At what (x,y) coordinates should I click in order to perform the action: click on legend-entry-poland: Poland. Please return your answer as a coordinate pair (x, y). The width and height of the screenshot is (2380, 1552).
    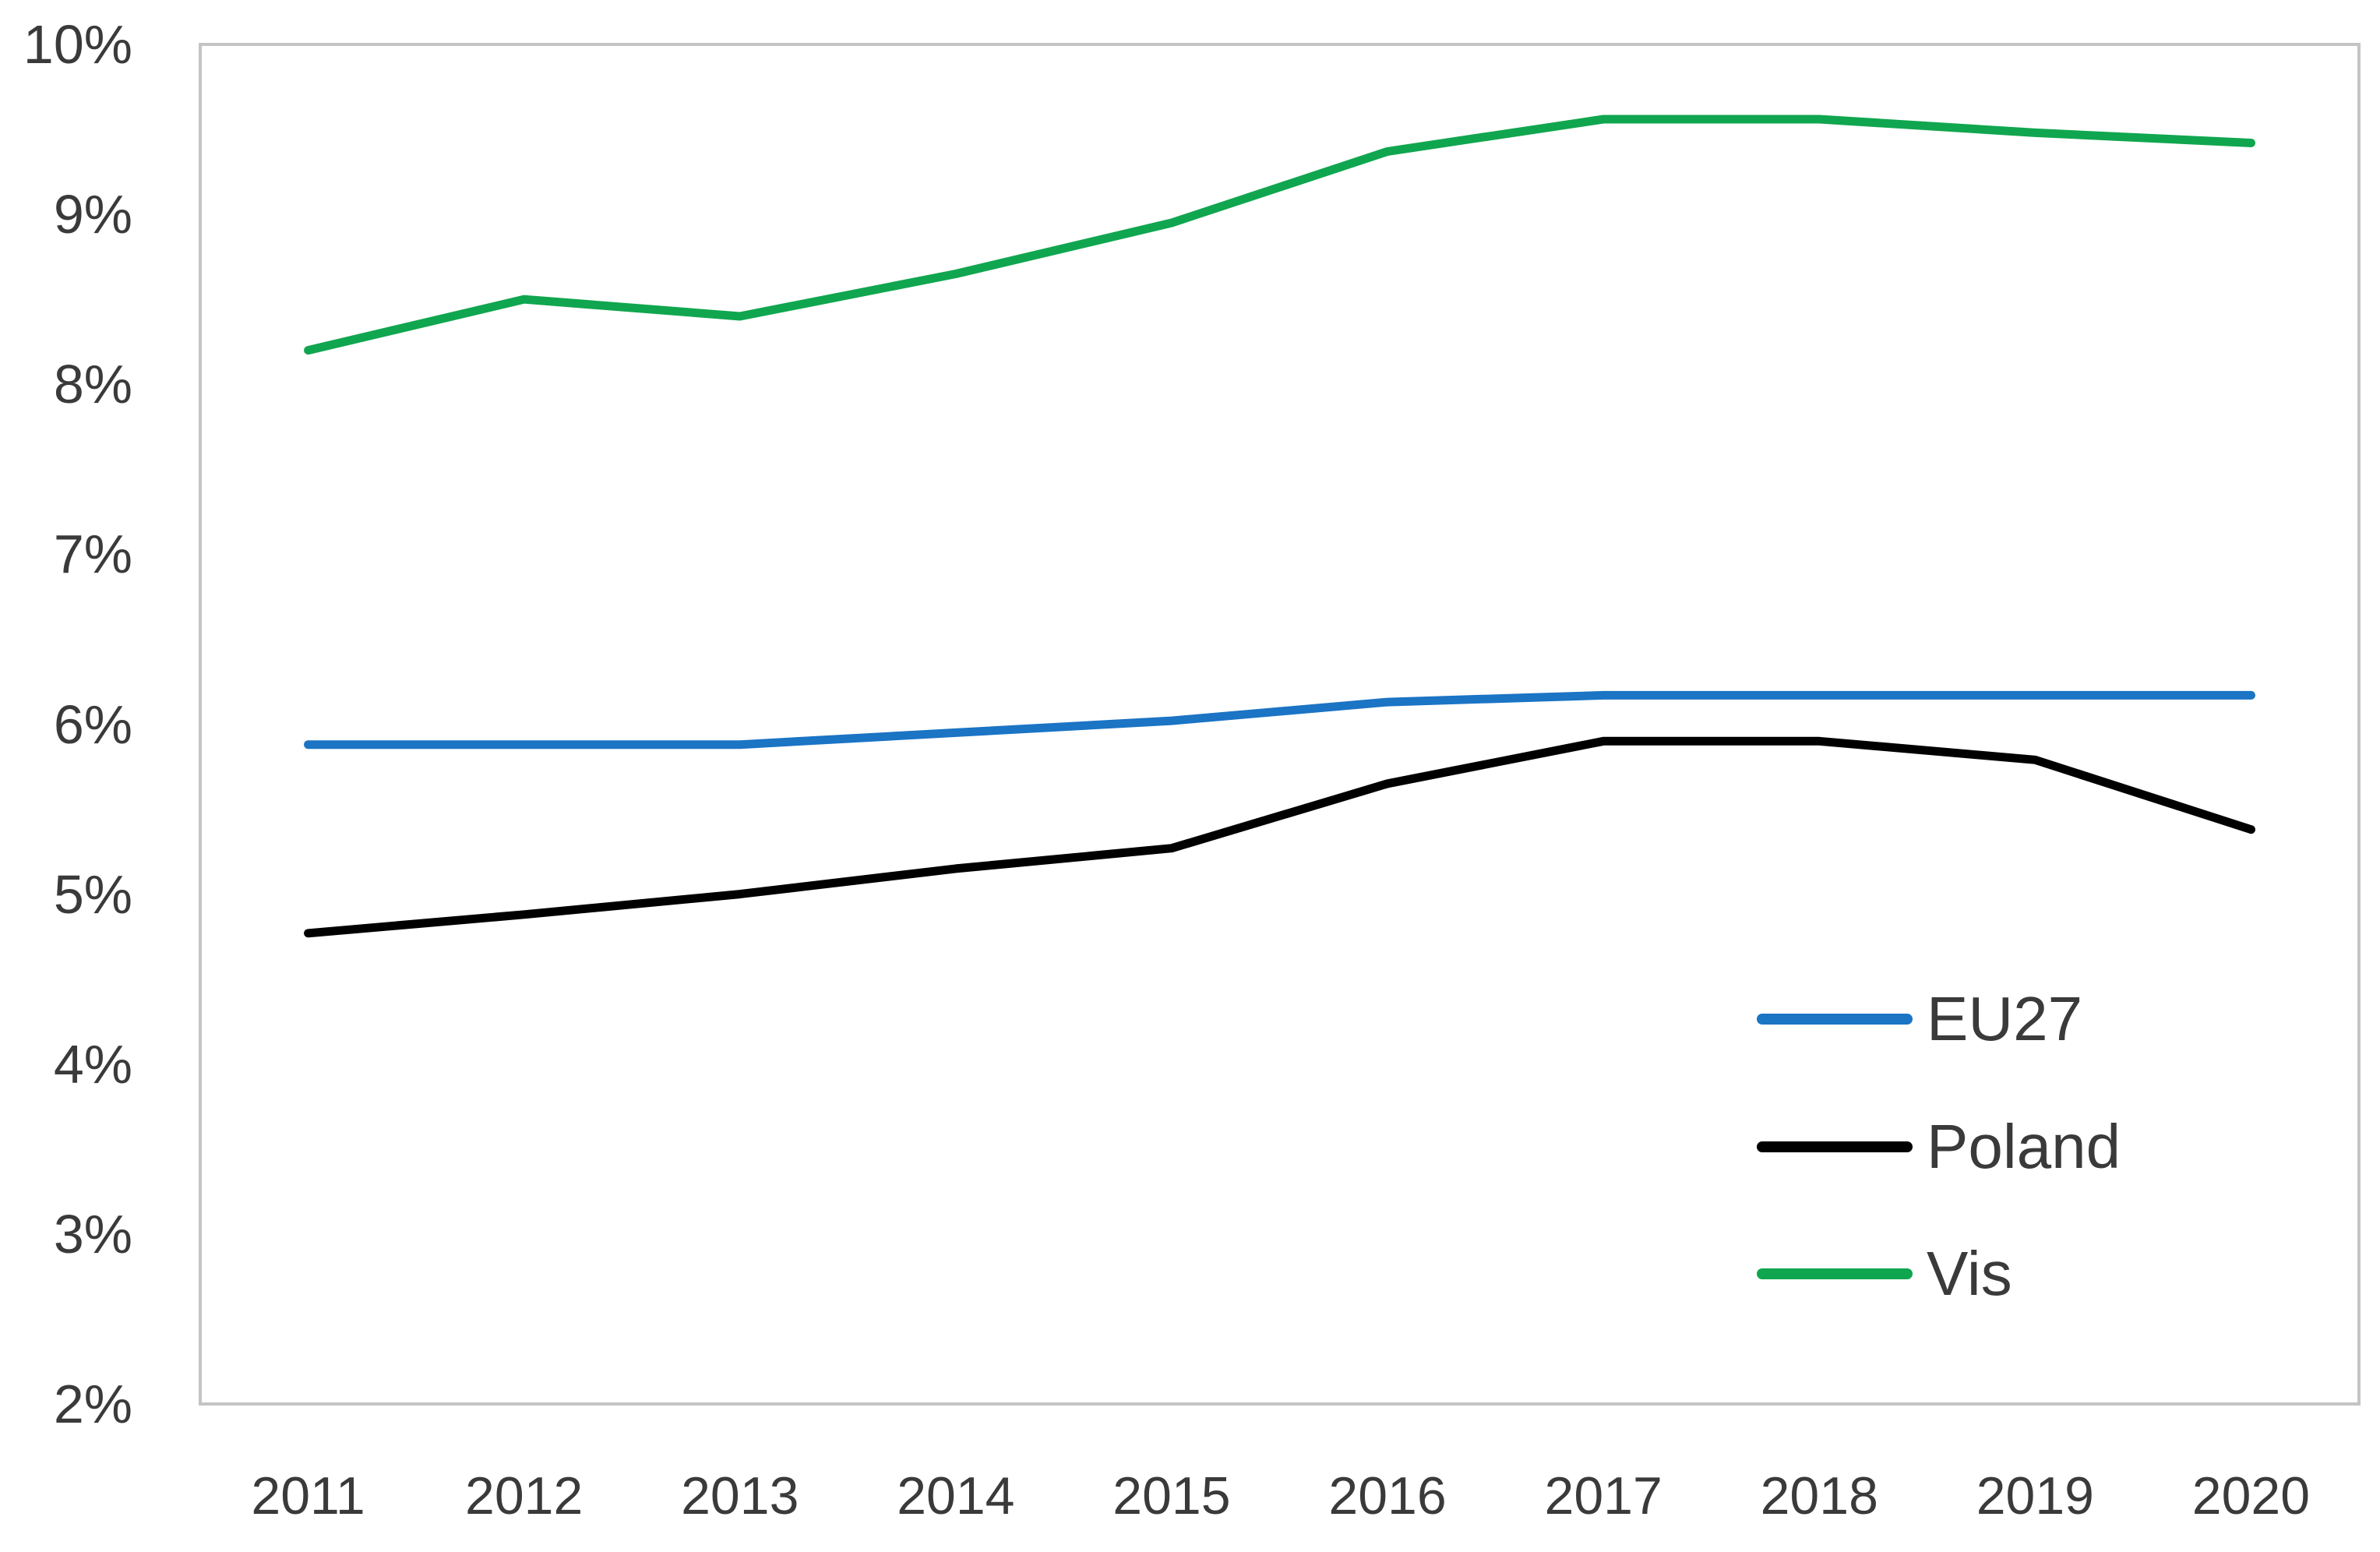
    Looking at the image, I should click on (1939, 1147).